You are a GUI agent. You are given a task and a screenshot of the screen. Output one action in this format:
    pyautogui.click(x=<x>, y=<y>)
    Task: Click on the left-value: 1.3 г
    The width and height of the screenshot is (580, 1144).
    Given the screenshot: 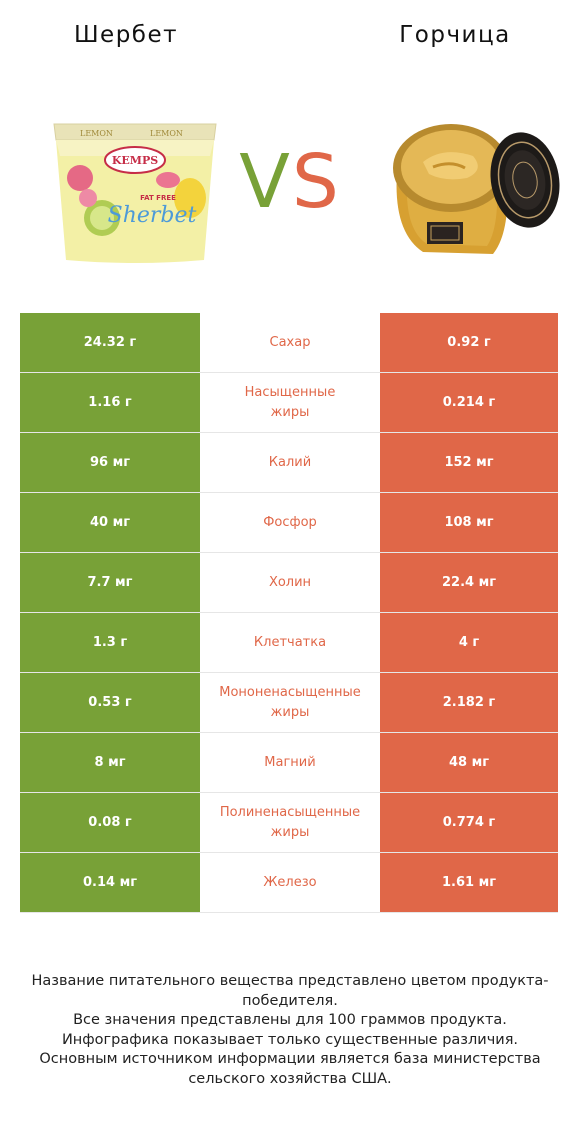 What is the action you would take?
    pyautogui.click(x=110, y=642)
    